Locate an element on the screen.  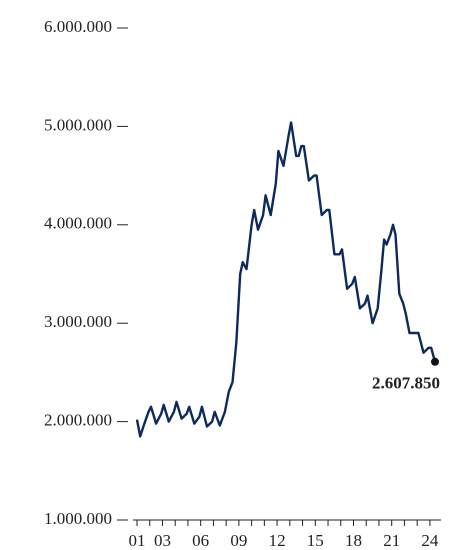
y-tick-label: 5.000.000 is located at coordinates (78, 124).